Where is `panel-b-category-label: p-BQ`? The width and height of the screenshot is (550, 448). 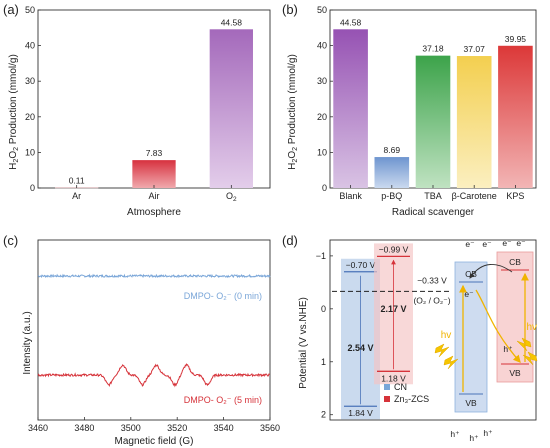 panel-b-category-label: p-BQ is located at coordinates (391, 196).